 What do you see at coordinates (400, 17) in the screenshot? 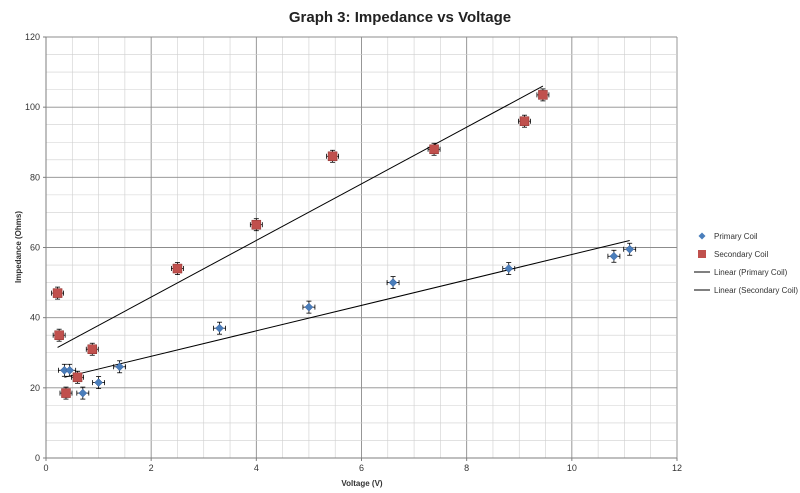
I see `chart-title: Graph 3: Impedance vs Voltage` at bounding box center [400, 17].